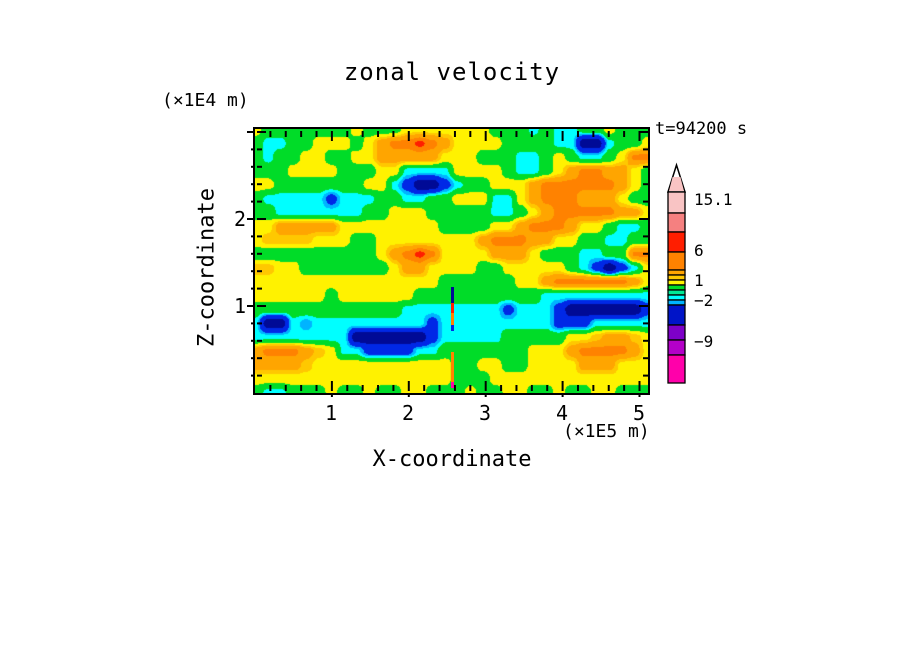  What do you see at coordinates (452, 72) in the screenshot?
I see `page-title: zonal velocity` at bounding box center [452, 72].